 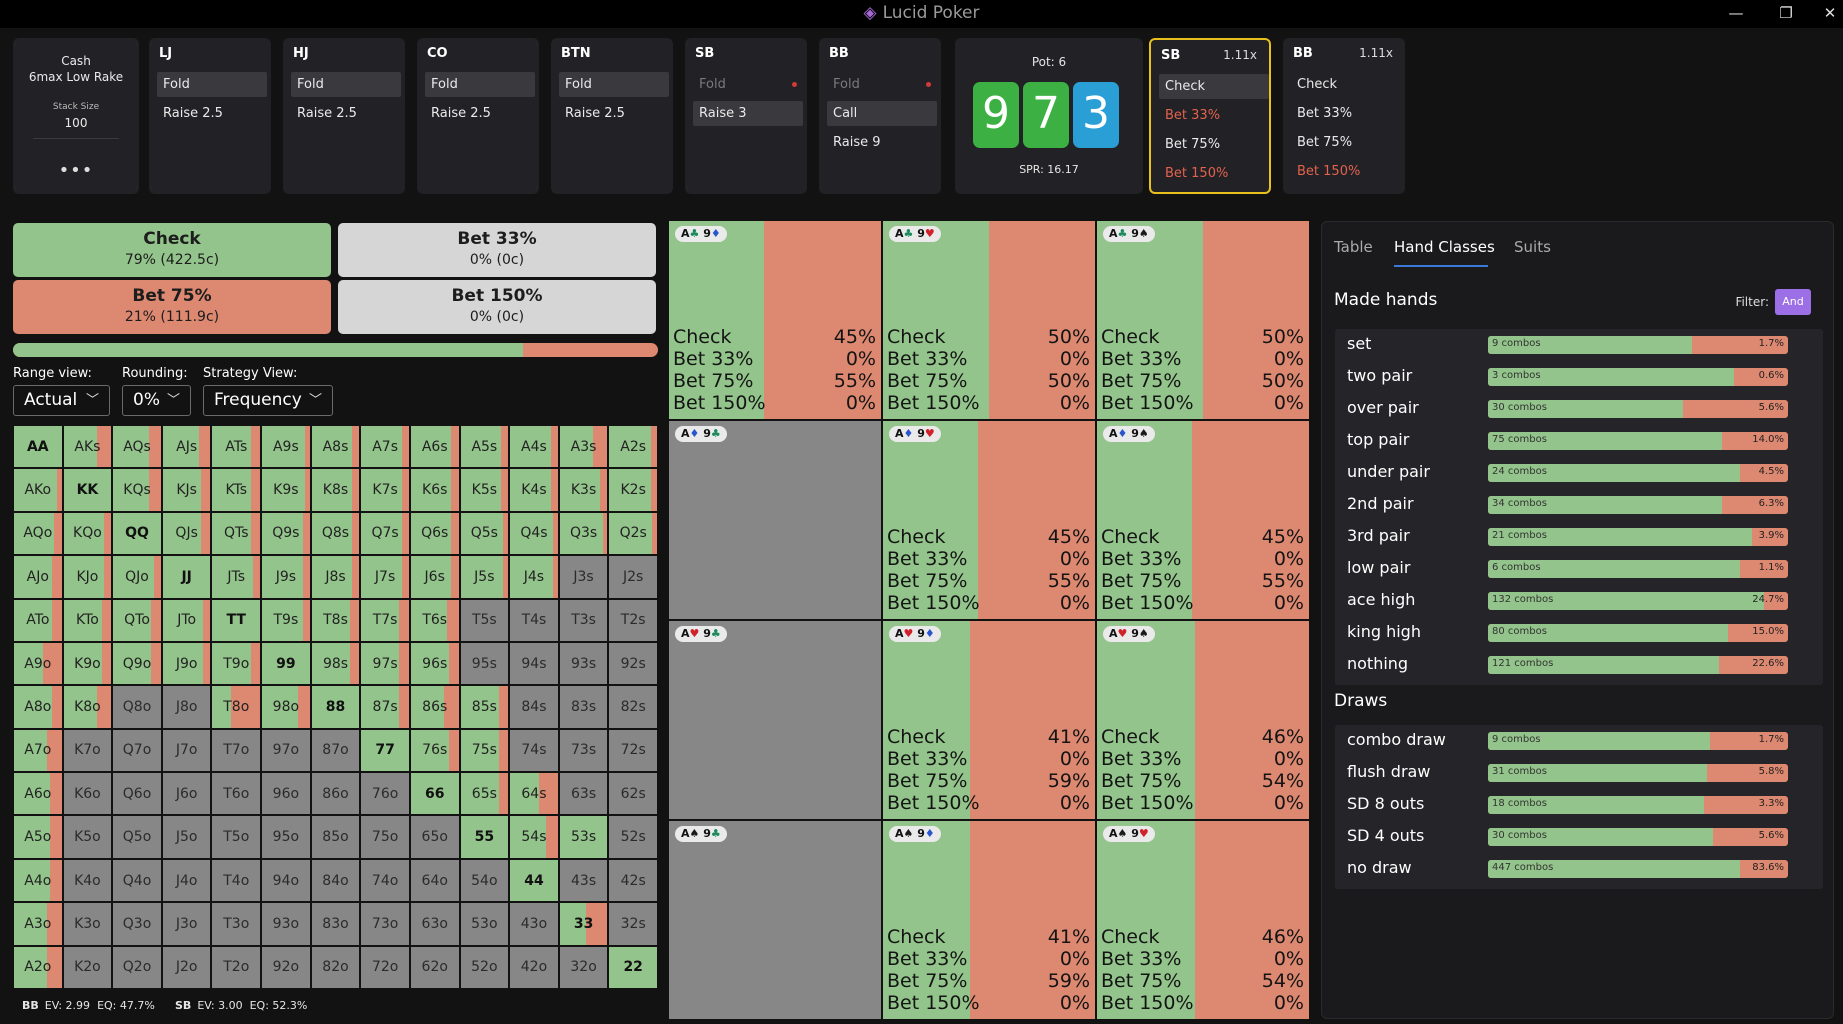 I want to click on hand-class-row: under pair 24 combos 4.5%, so click(x=1579, y=473).